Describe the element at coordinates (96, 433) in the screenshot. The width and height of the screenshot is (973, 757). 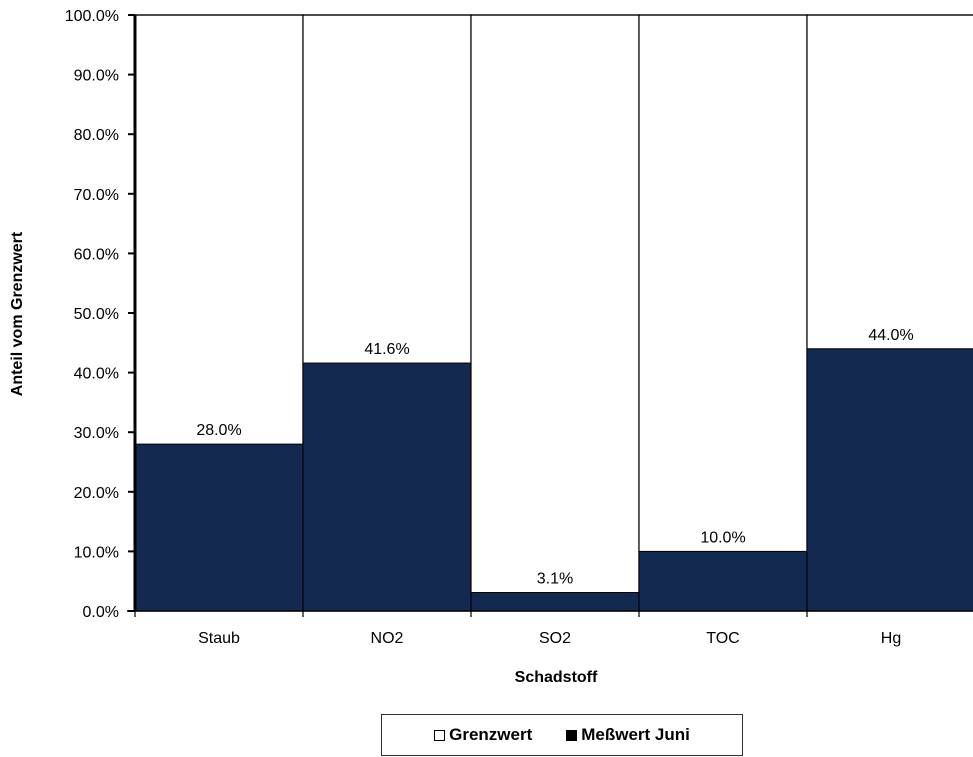
I see `y-tick-label-3: 30.0%` at that location.